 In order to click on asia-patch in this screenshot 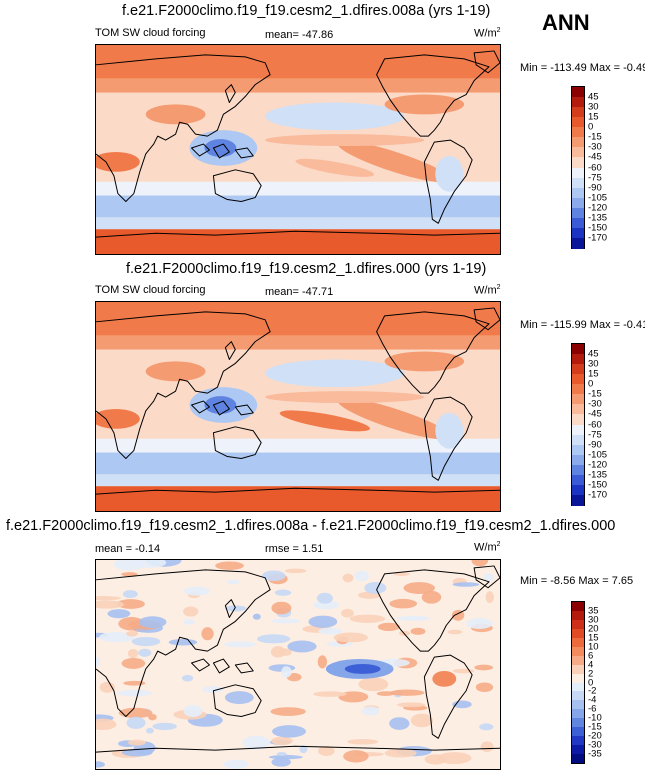, I will do `click(175, 114)`.